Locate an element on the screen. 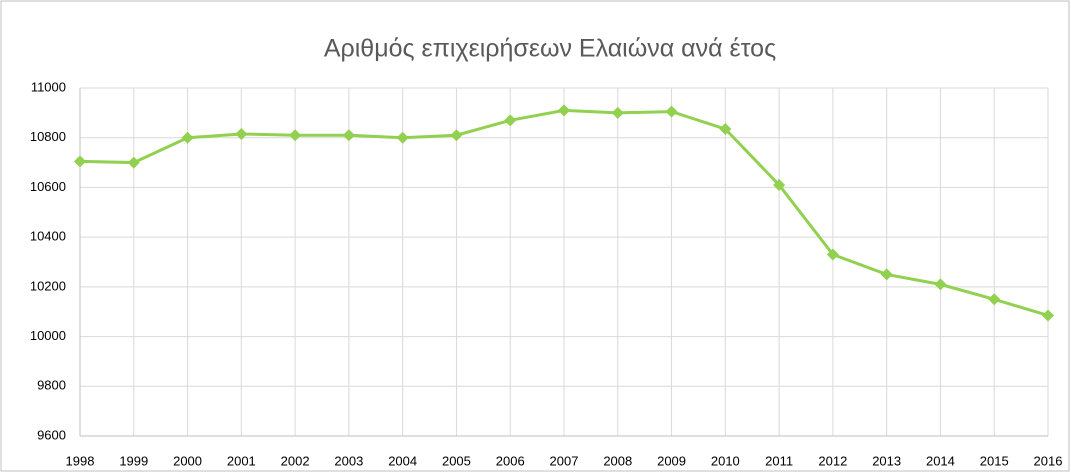 The width and height of the screenshot is (1071, 472). x-tick-label: 2010 is located at coordinates (725, 460).